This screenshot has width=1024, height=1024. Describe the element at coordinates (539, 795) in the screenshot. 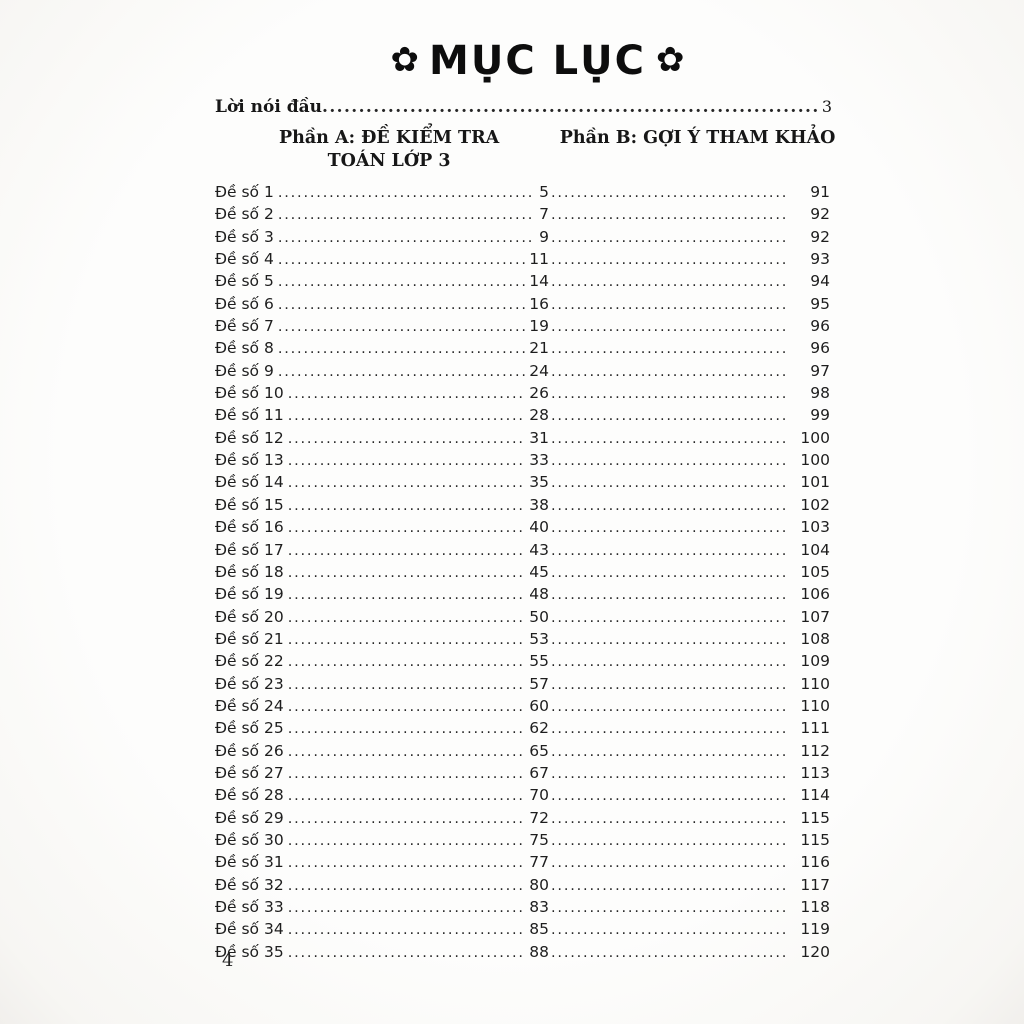

I see `toc-entry-page-a: 70` at that location.